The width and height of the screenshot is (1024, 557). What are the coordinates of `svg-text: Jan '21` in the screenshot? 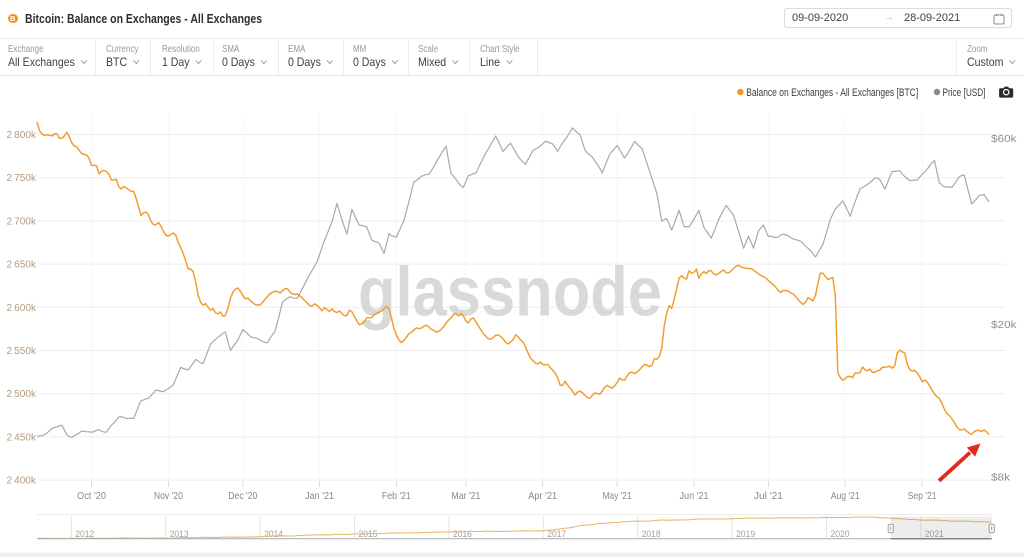 It's located at (319, 496).